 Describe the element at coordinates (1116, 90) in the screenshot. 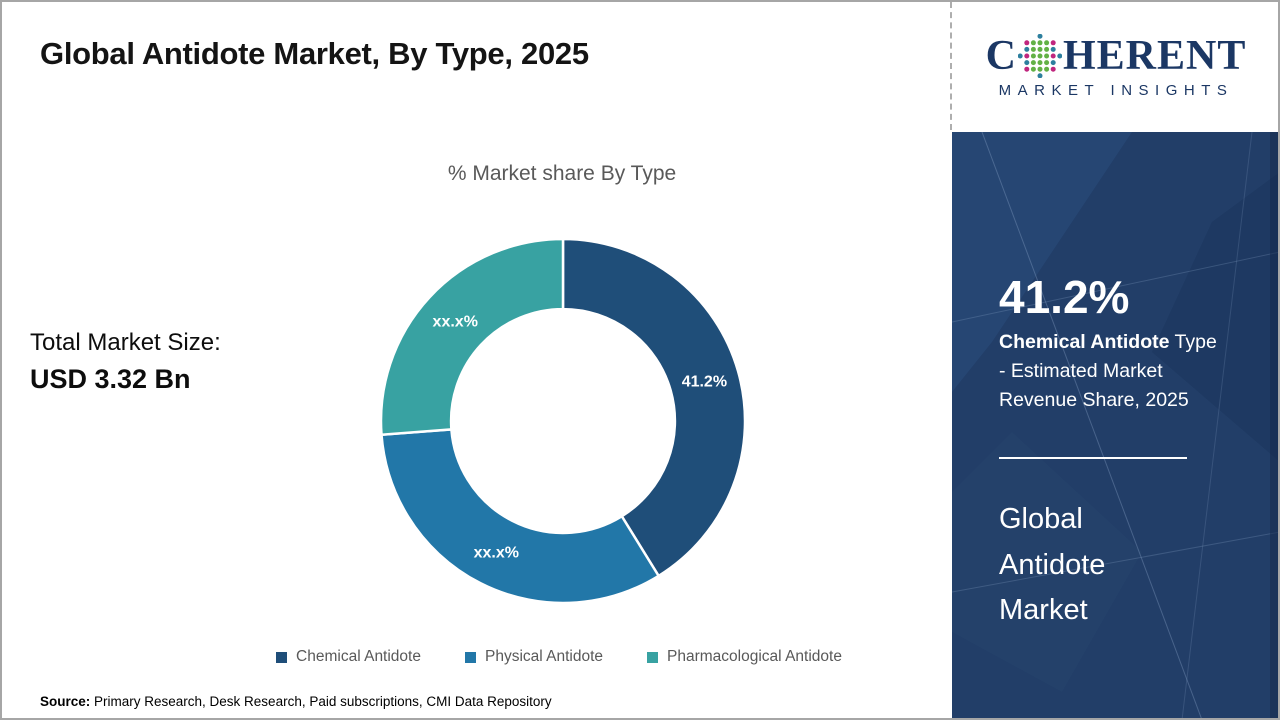

I see `brand-subtitle: MARKET INSIGHTS` at that location.